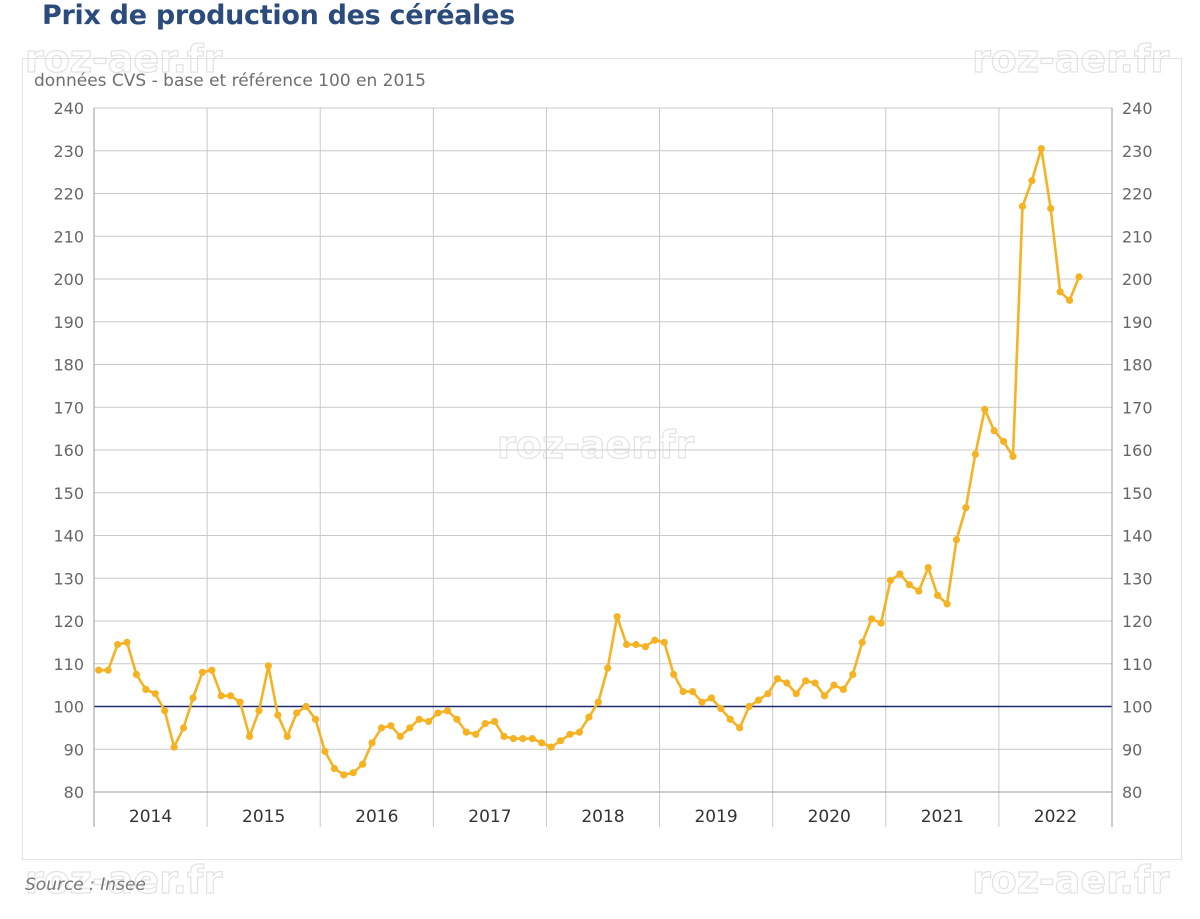  What do you see at coordinates (263, 817) in the screenshot?
I see `x-label-2015: 2015` at bounding box center [263, 817].